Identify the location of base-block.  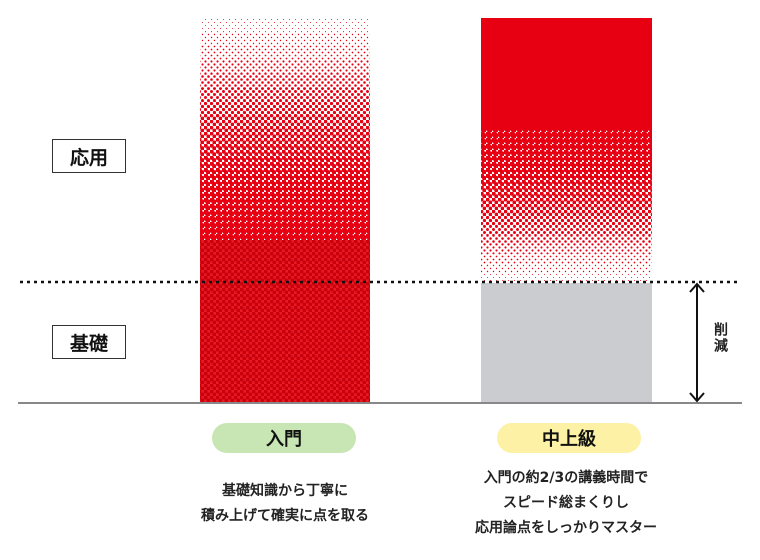
(285, 321).